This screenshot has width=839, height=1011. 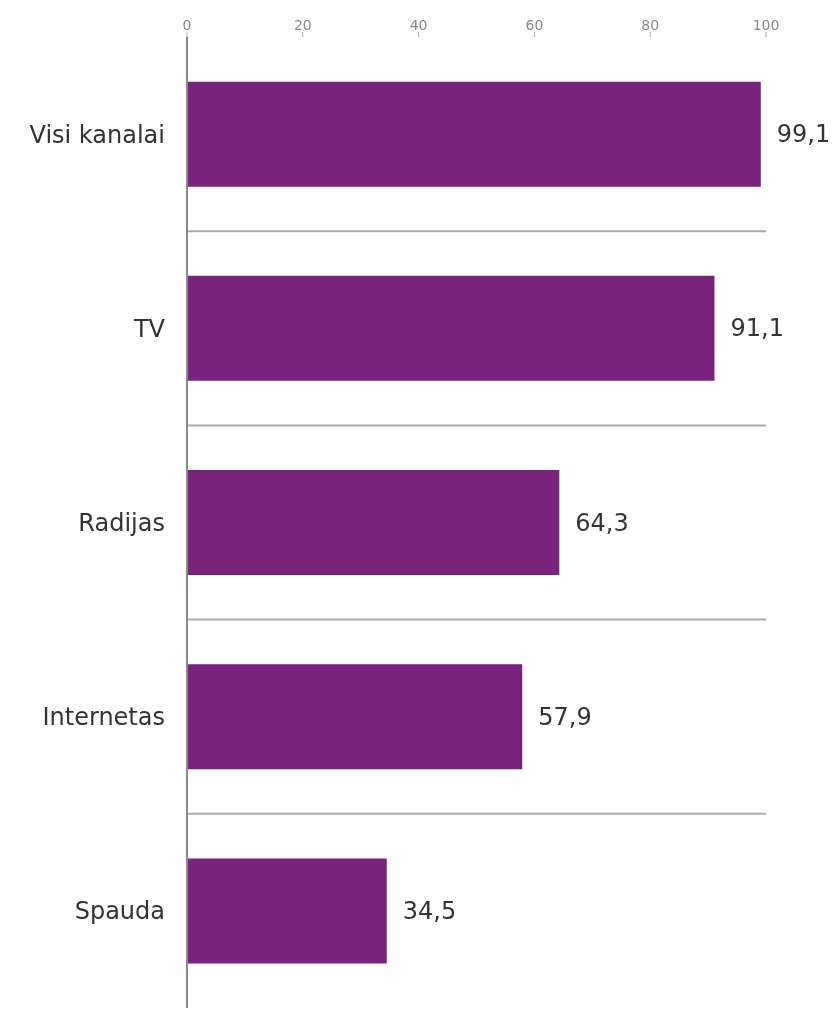 I want to click on y-tick-label: Spauda, so click(x=119, y=911).